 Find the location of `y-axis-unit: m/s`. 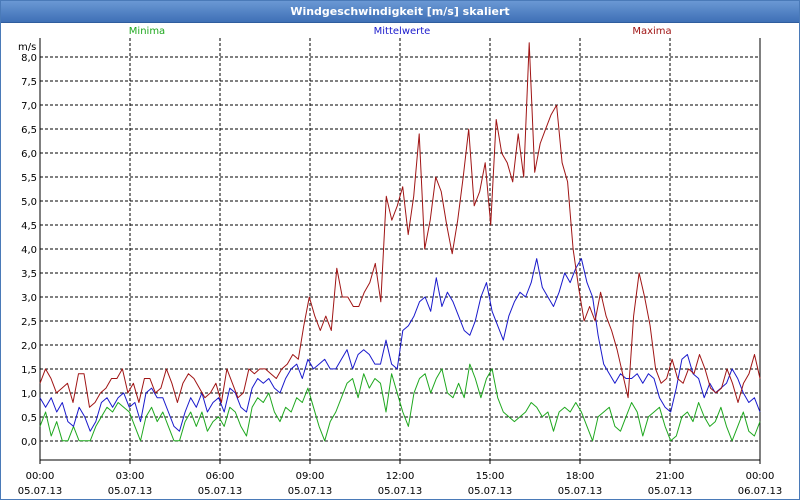

y-axis-unit: m/s is located at coordinates (27, 47).